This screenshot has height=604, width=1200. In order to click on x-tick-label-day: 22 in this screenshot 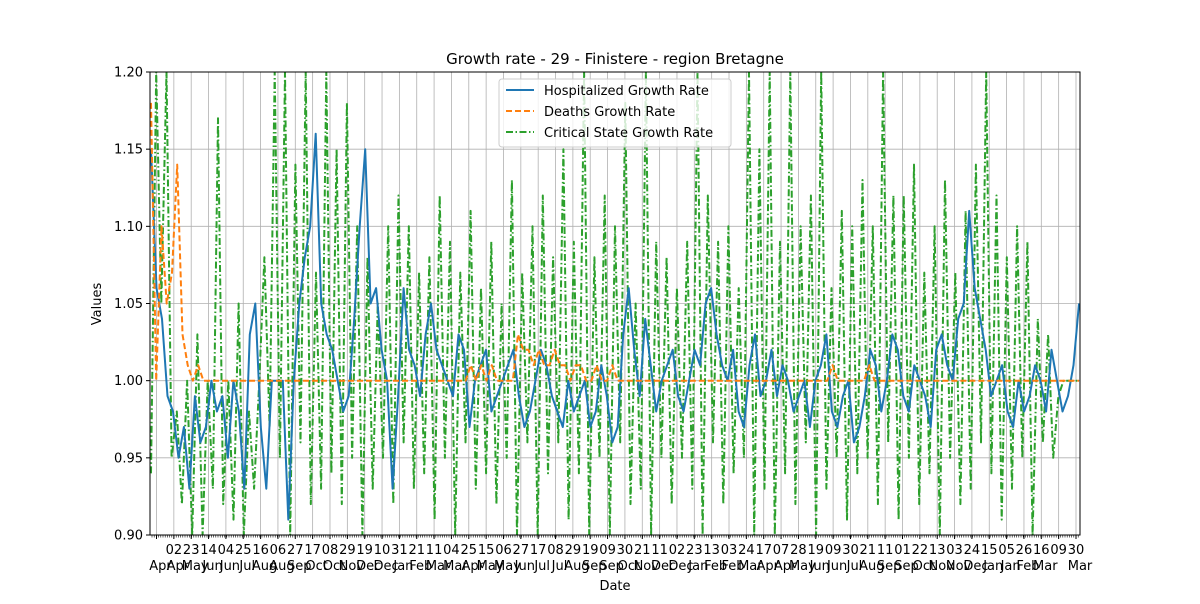, I will do `click(920, 550)`.